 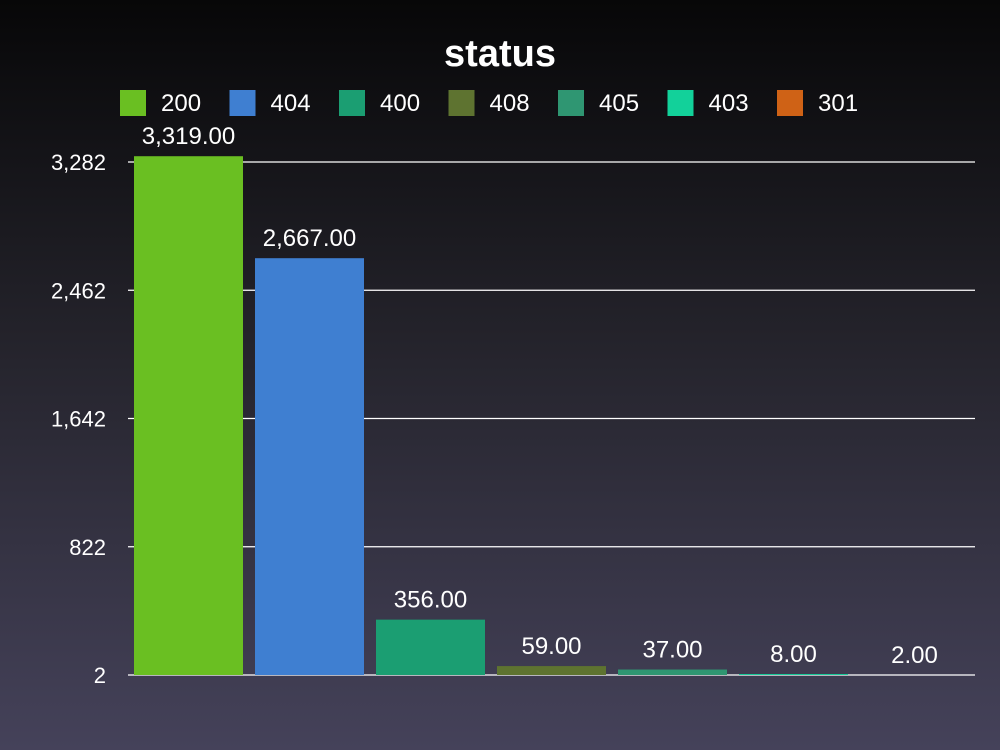 What do you see at coordinates (551, 646) in the screenshot?
I see `data-label-408: 59.00` at bounding box center [551, 646].